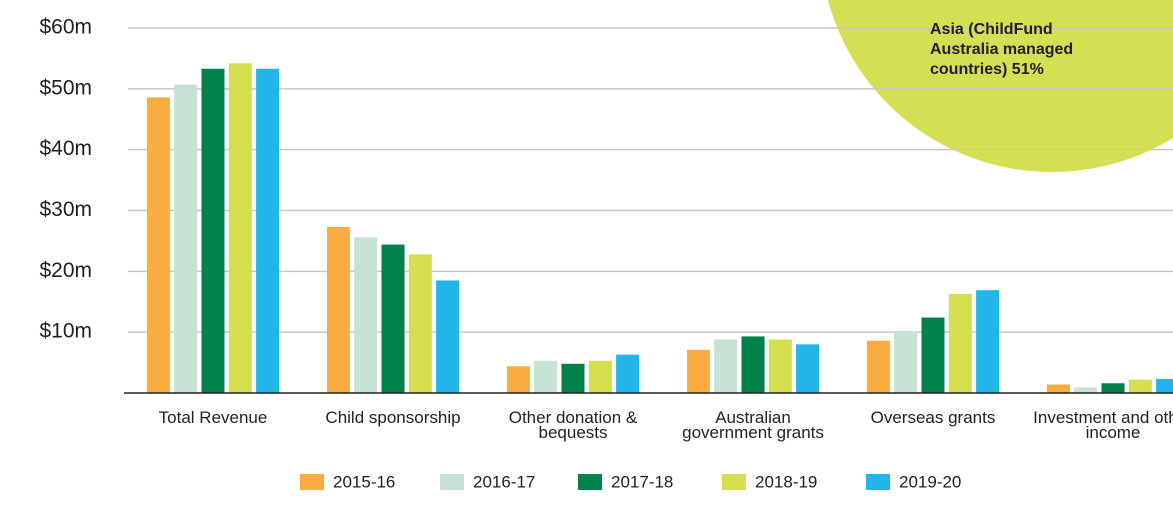 The image size is (1173, 520). I want to click on x-tick-label: Child sponsorship, so click(393, 417).